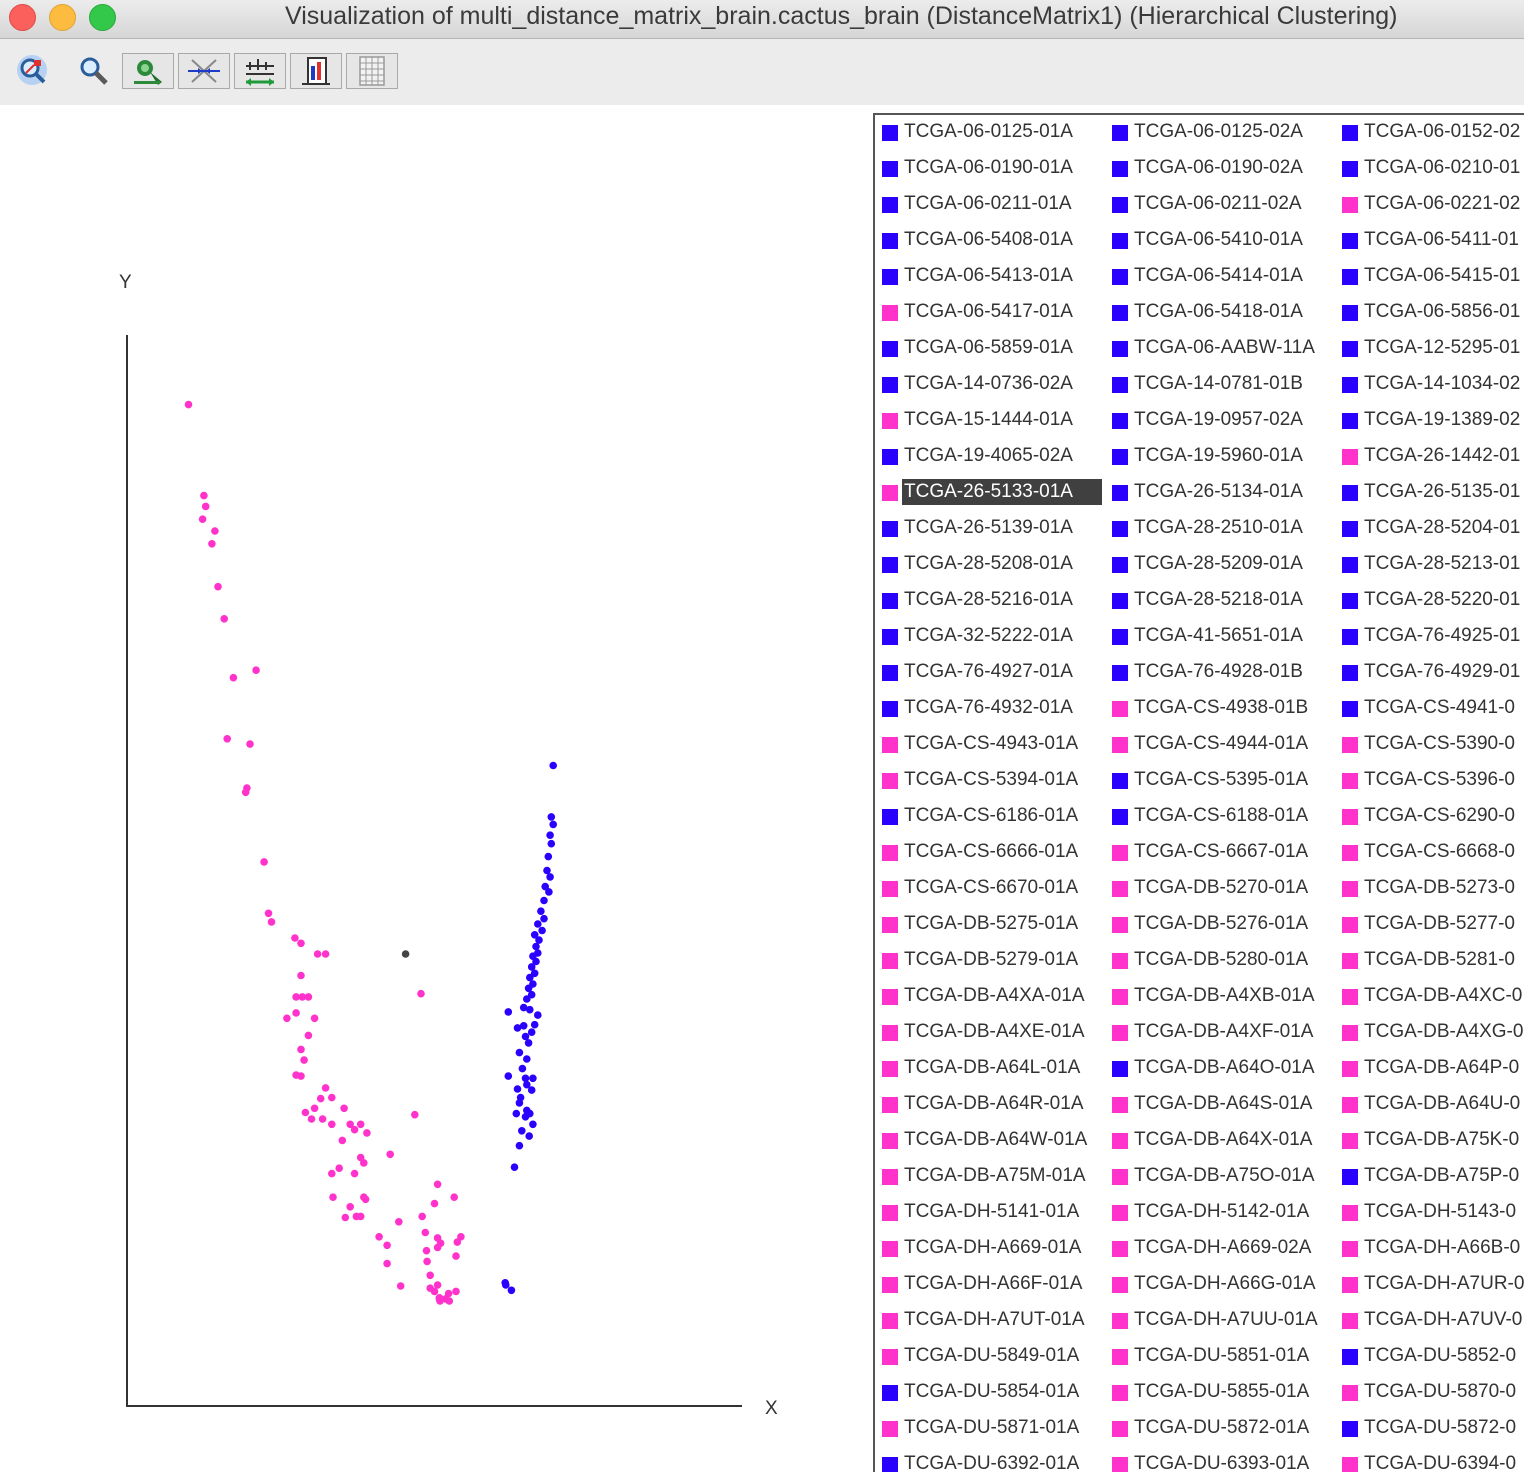  I want to click on legend-item: TCGA-DU-6392-01A, so click(990, 1459).